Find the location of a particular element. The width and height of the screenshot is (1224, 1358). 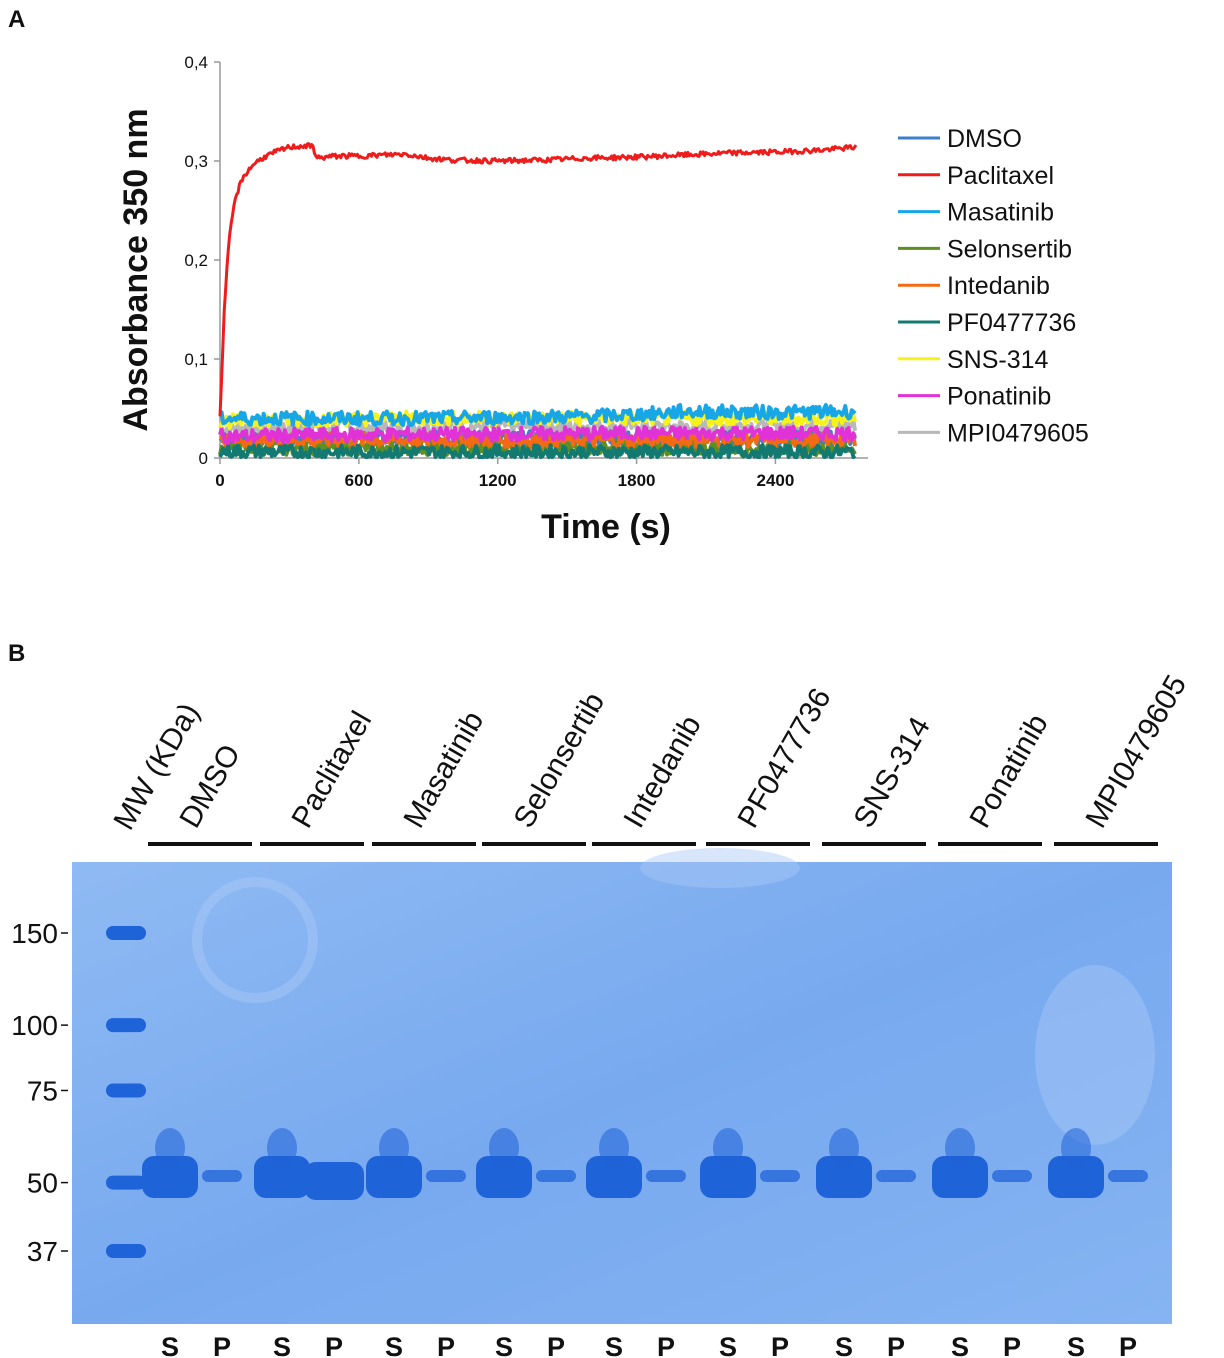

legend-label-selonsertib: Selonsertib is located at coordinates (1009, 249).